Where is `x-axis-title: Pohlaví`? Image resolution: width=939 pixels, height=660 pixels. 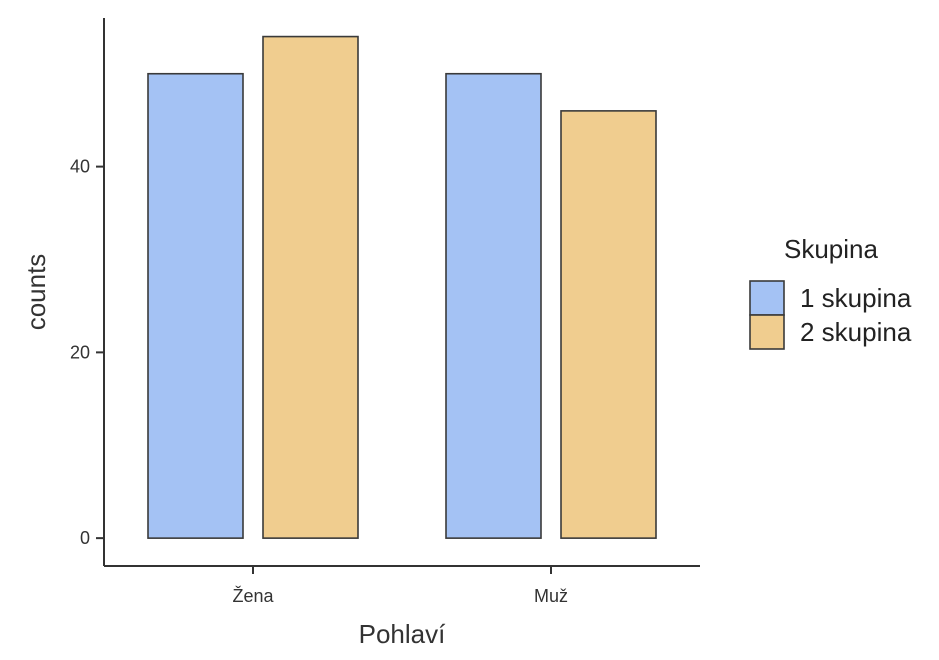 x-axis-title: Pohlaví is located at coordinates (402, 634).